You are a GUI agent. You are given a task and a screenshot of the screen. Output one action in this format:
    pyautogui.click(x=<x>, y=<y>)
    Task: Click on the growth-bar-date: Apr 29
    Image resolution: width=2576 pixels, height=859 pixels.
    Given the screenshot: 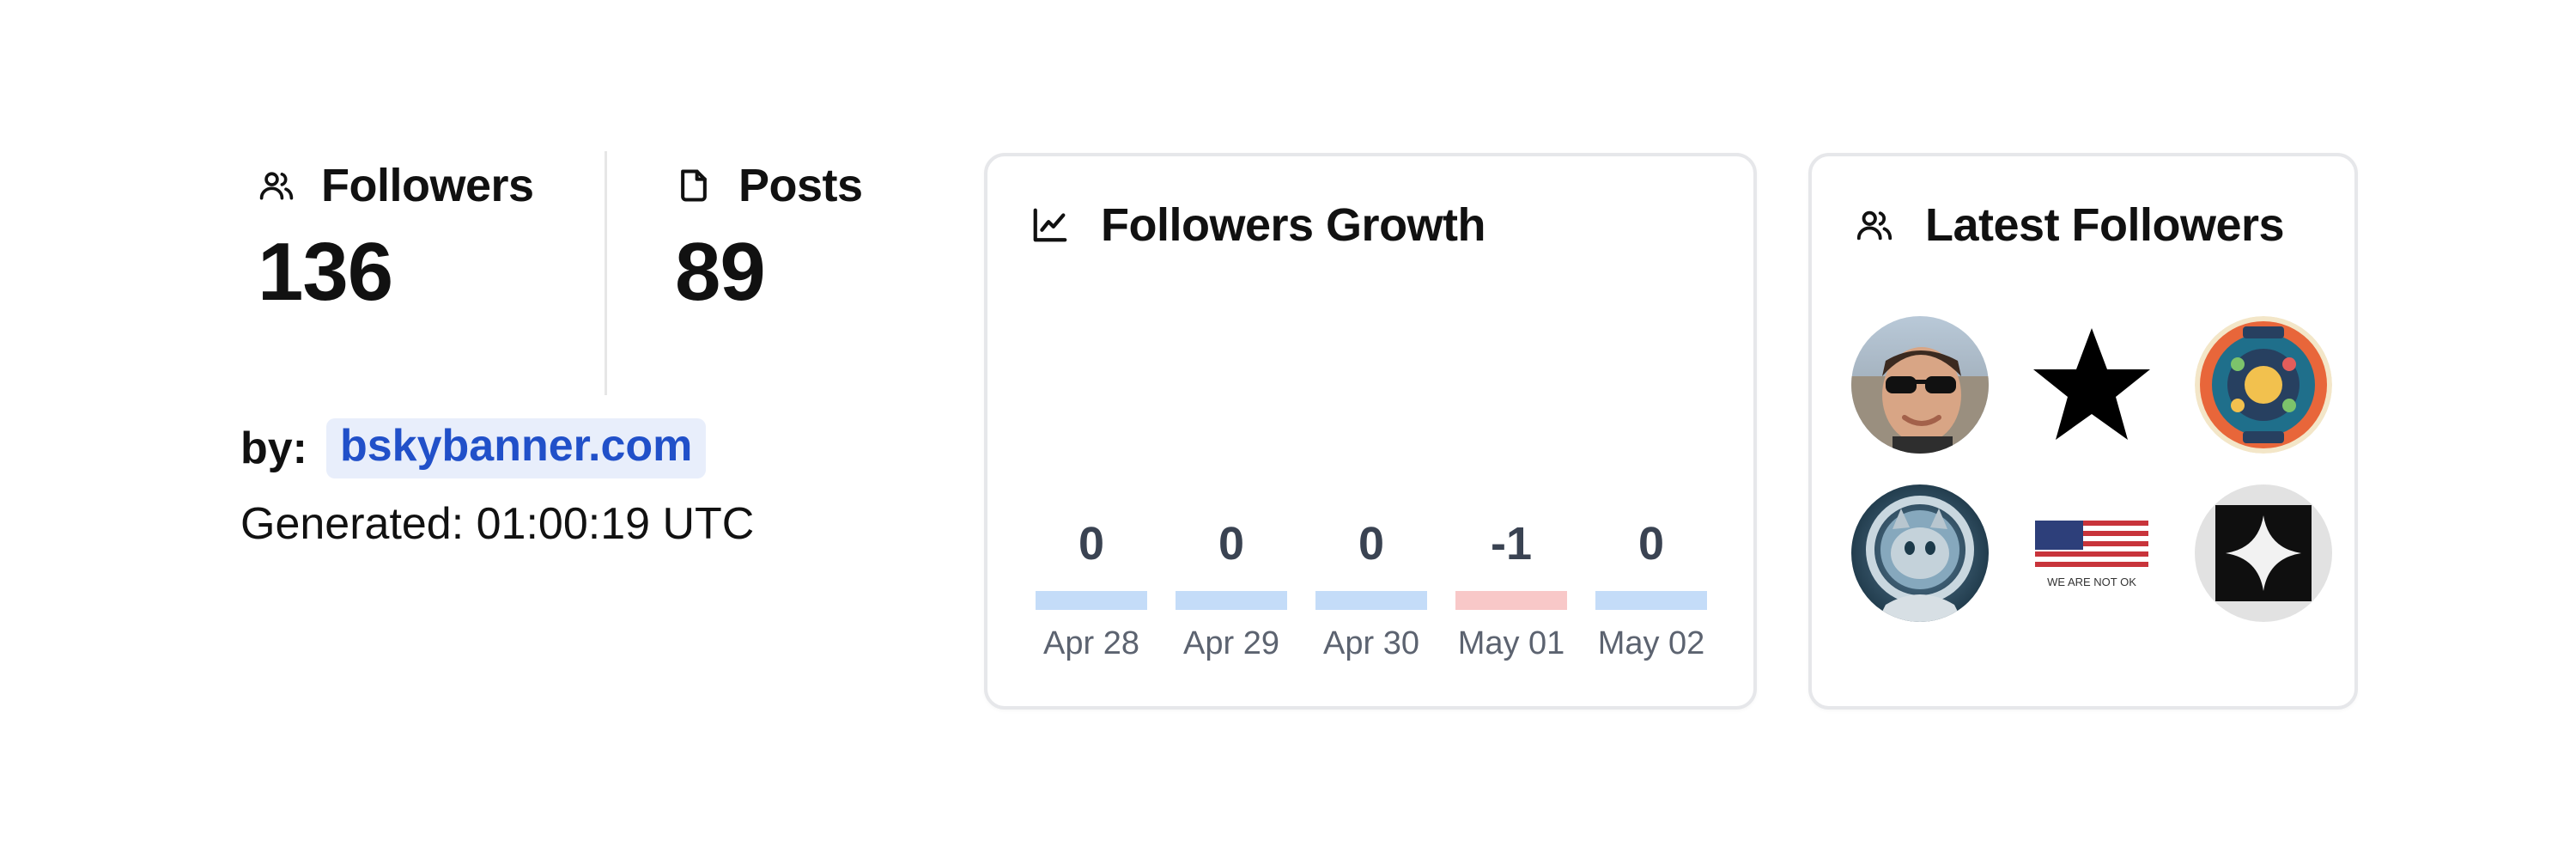 What is the action you would take?
    pyautogui.click(x=1231, y=643)
    